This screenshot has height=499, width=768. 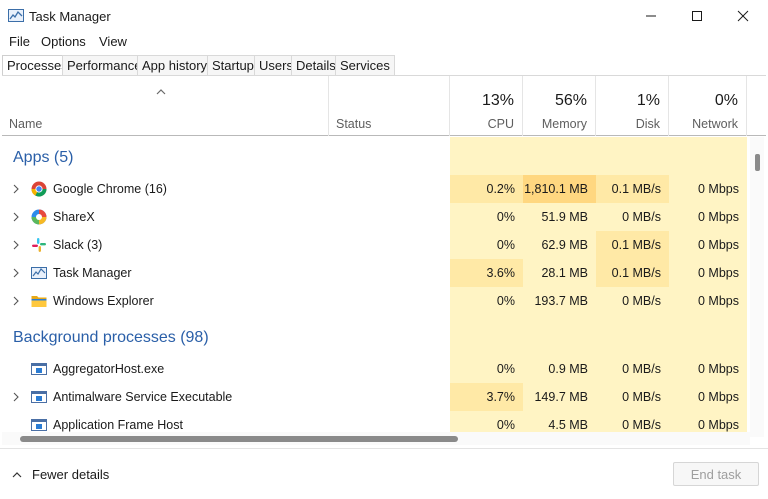 I want to click on sharex-icon, so click(x=39, y=217).